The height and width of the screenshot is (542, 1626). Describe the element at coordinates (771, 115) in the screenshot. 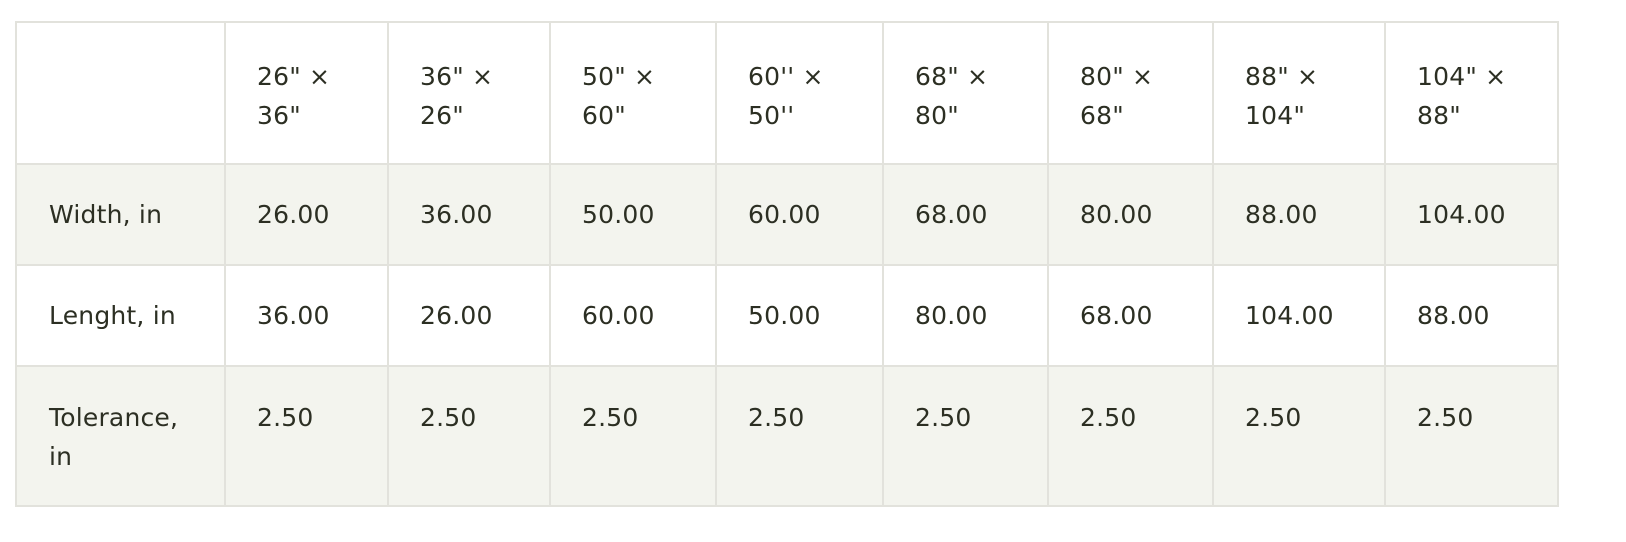

I see `size-header-line2: 50''` at that location.